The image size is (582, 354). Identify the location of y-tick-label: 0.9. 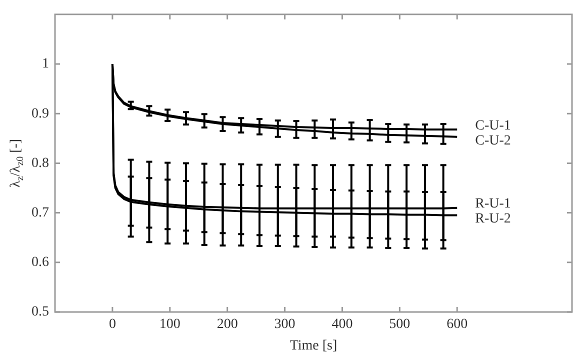
(40, 114).